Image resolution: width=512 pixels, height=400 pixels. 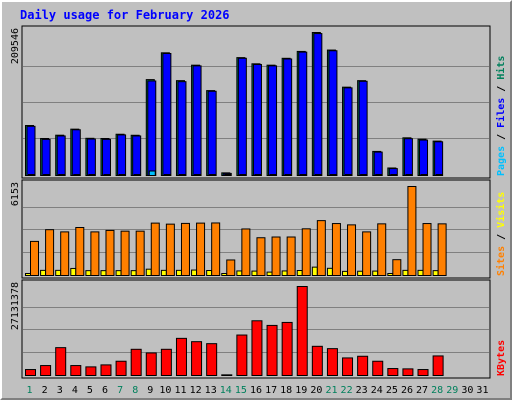 What do you see at coordinates (331, 390) in the screenshot?
I see `day-tick-label: 21` at bounding box center [331, 390].